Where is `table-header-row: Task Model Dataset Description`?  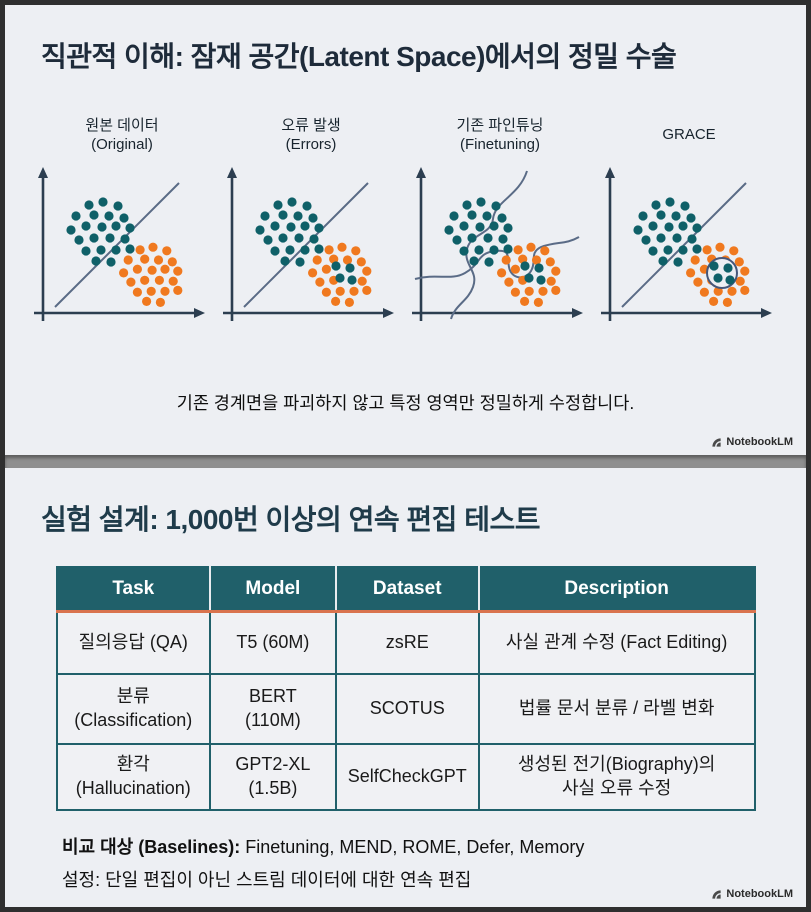
table-header-row: Task Model Dataset Description is located at coordinates (405, 590).